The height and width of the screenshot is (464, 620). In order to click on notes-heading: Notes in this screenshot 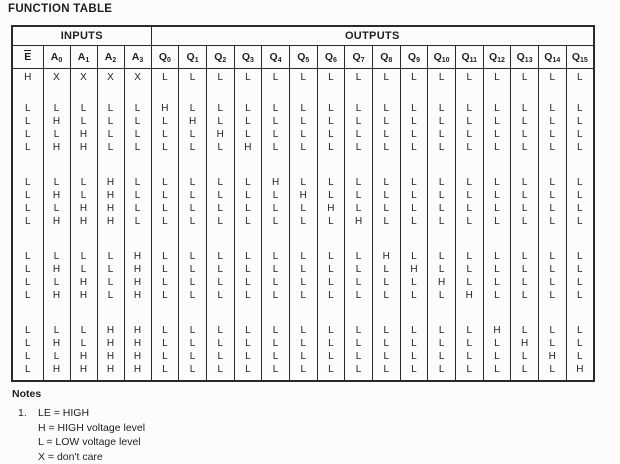, I will do `click(27, 394)`.